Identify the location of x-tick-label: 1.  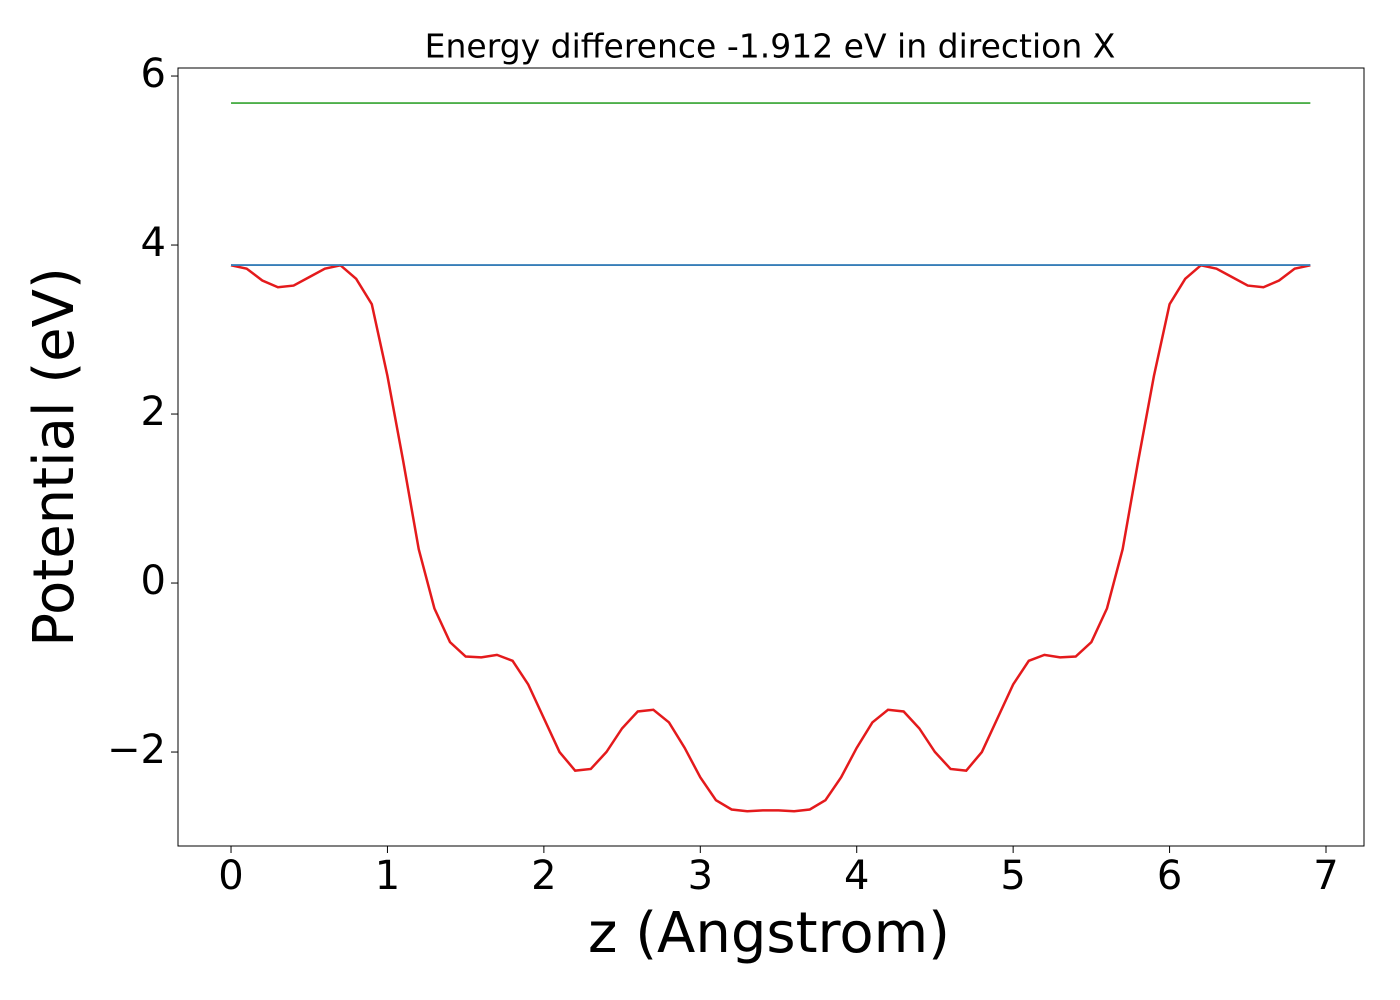
(387, 876).